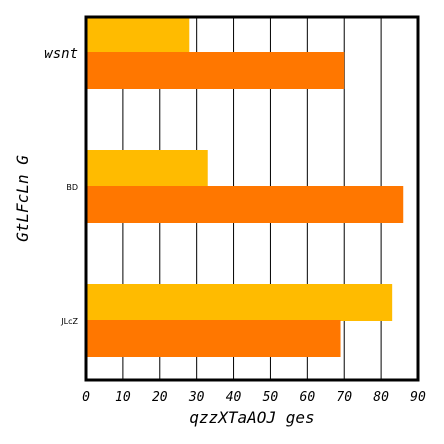  Describe the element at coordinates (123, 397) in the screenshot. I see `x-tick-label-10: 10` at that location.